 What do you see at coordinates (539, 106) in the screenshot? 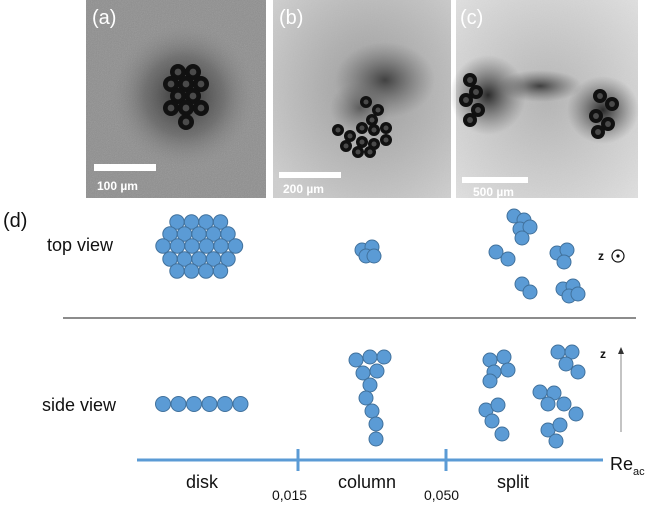
I see `particle-cluster-c` at bounding box center [539, 106].